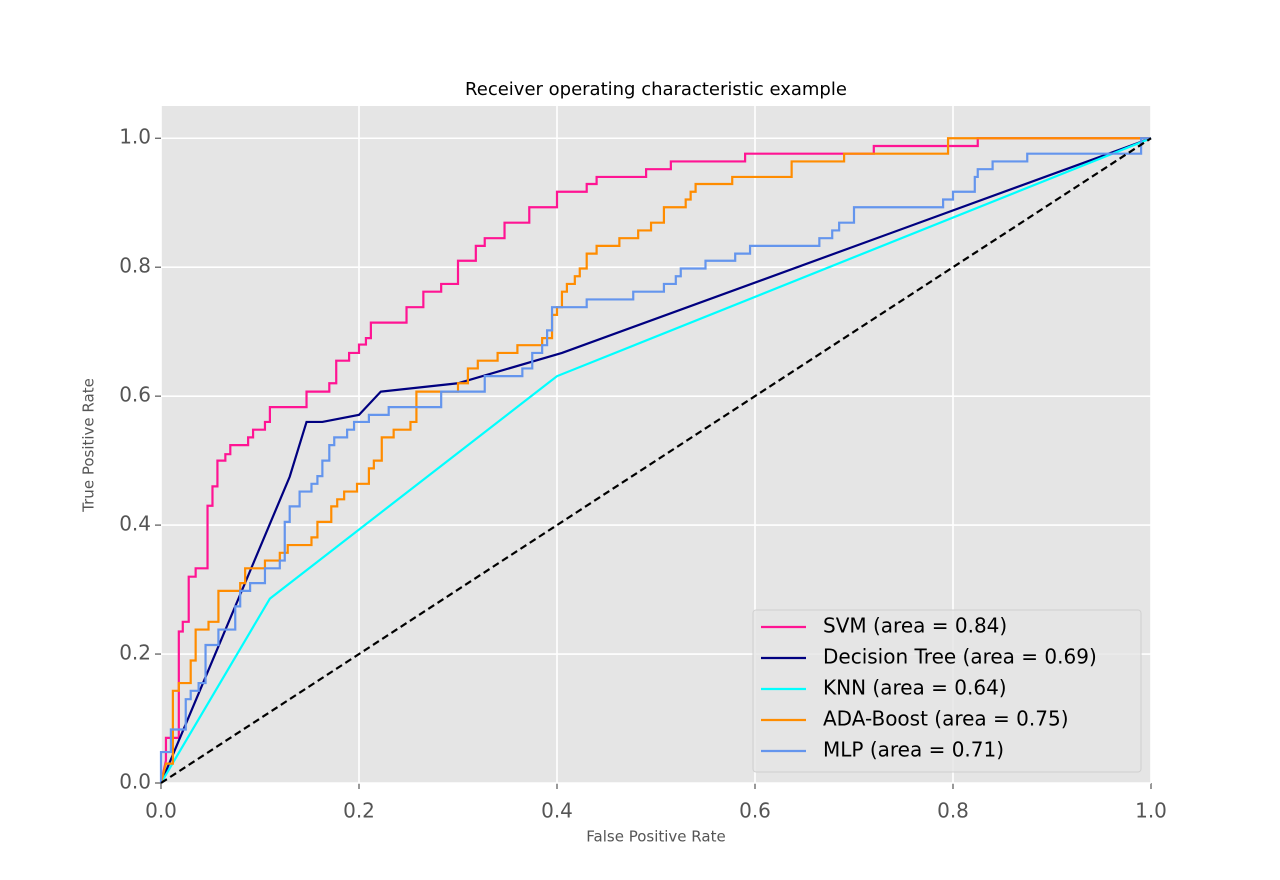 The image size is (1280, 880). What do you see at coordinates (1151, 811) in the screenshot?
I see `x-tick-label: 1.0` at bounding box center [1151, 811].